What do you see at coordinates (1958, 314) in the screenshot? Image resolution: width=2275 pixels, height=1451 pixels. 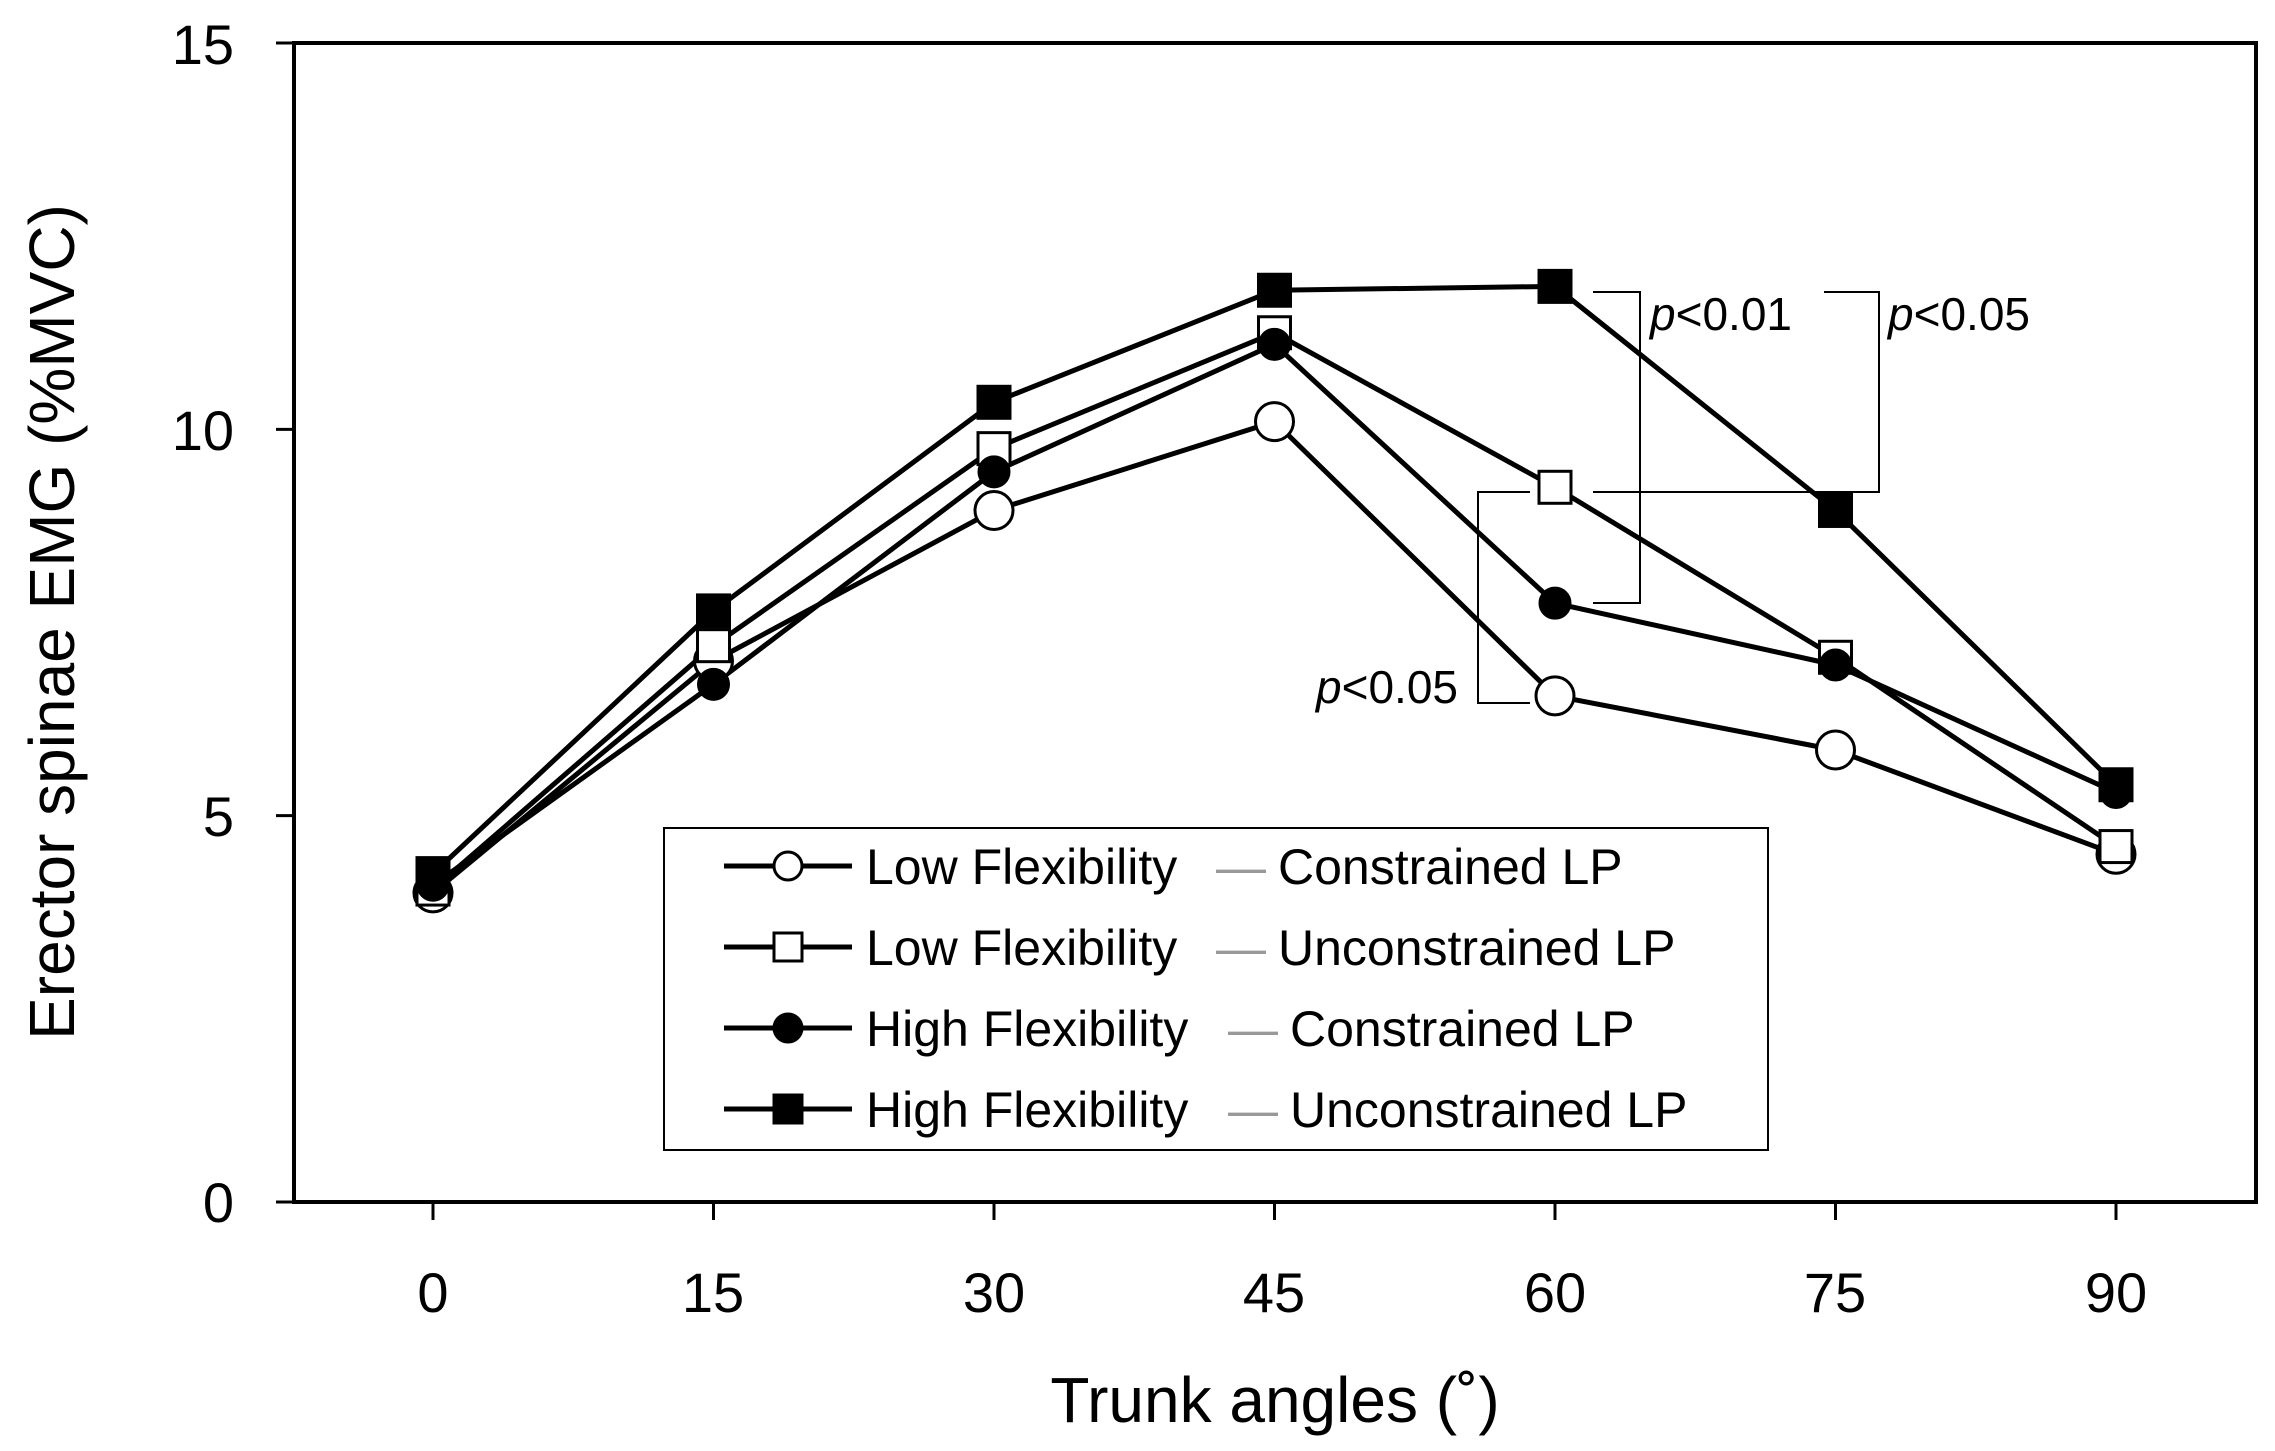 I see `annotation-p005-right: p<0.05` at bounding box center [1958, 314].